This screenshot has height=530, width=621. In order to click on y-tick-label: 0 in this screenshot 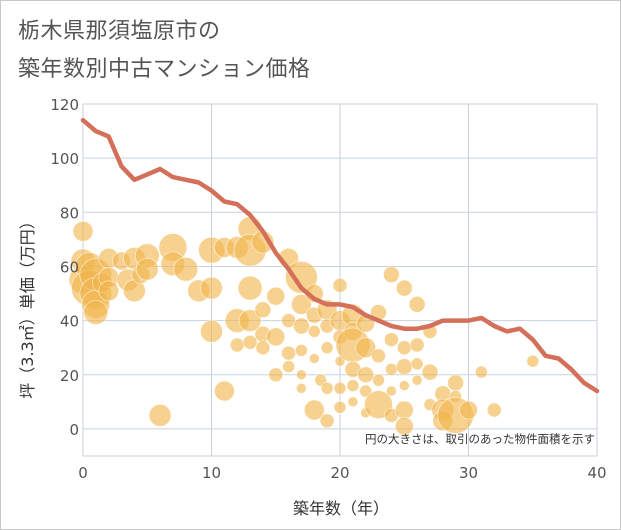, I will do `click(74, 430)`.